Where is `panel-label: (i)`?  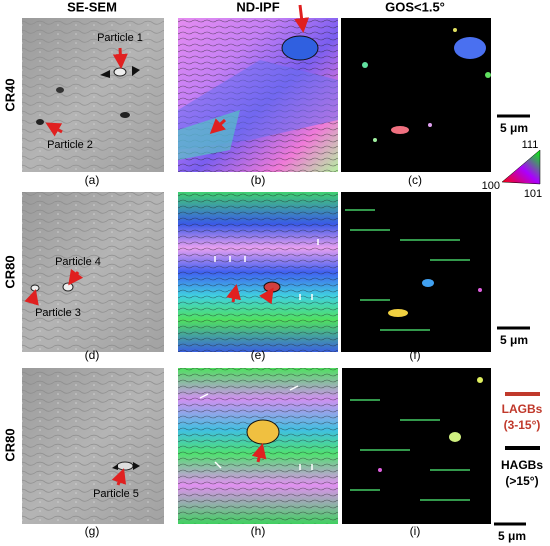
panel-label: (i) is located at coordinates (415, 531).